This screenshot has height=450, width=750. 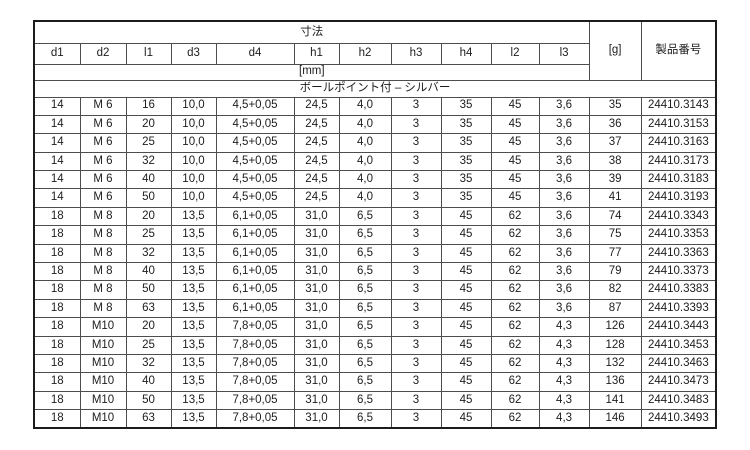 What do you see at coordinates (678, 216) in the screenshot?
I see `table-cell: 24410.3343` at bounding box center [678, 216].